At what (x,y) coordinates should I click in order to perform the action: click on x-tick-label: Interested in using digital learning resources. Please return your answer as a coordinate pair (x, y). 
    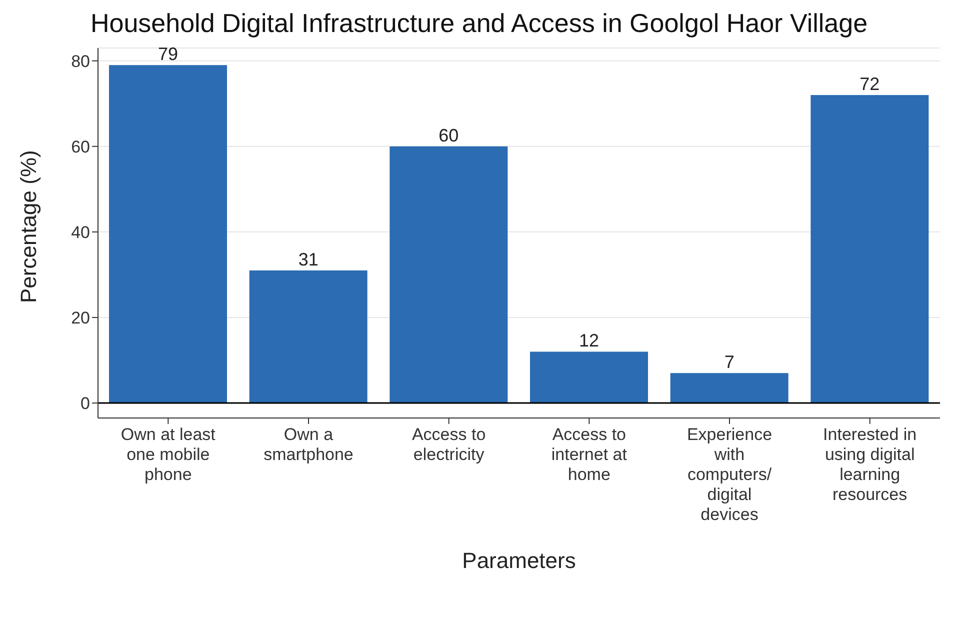
    Looking at the image, I should click on (870, 464).